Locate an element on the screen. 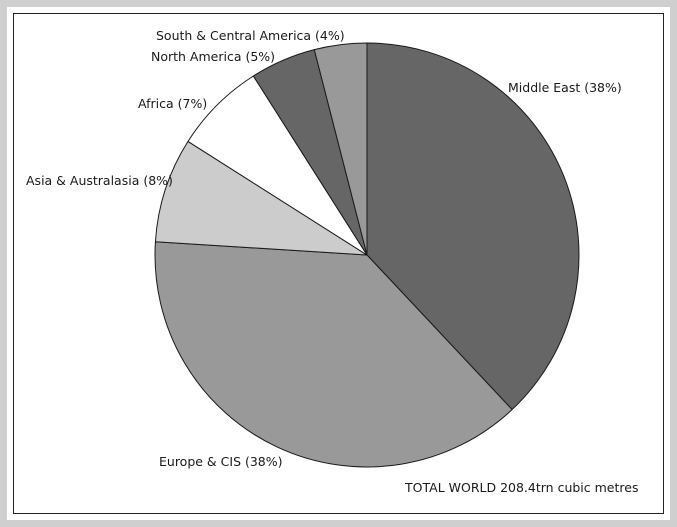  chart-footnote: TOTAL WORLD 208.4trn cubic metres is located at coordinates (521, 487).